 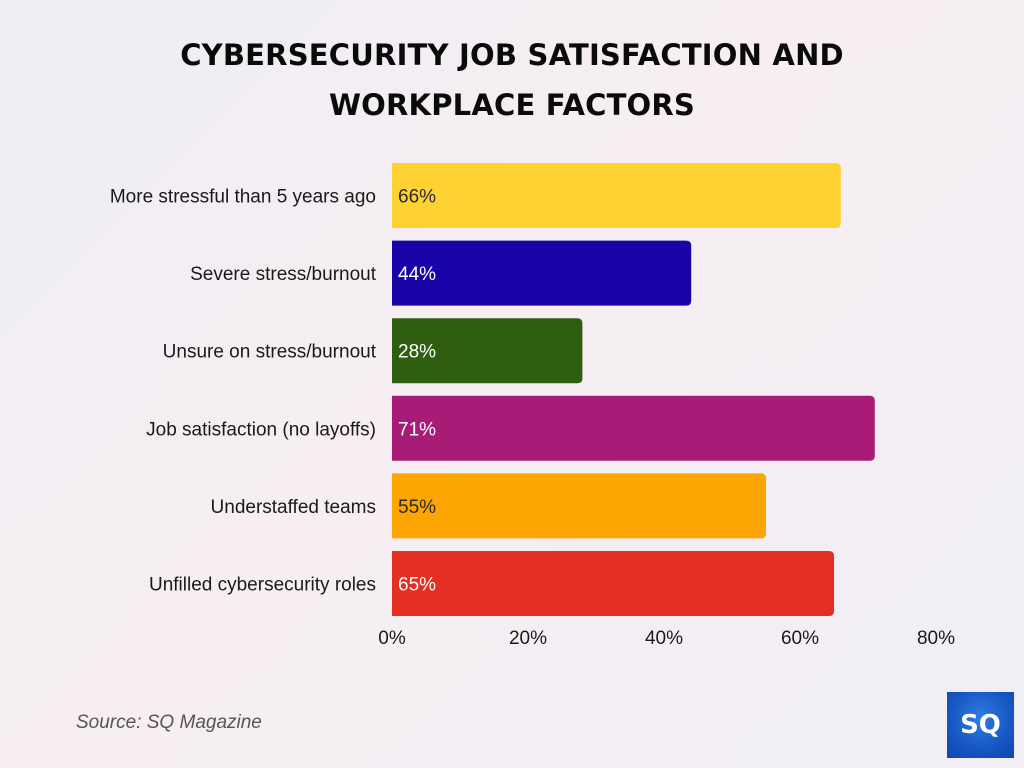 I want to click on bar-group: Unsure on stress/burnout 28%, so click(x=373, y=351).